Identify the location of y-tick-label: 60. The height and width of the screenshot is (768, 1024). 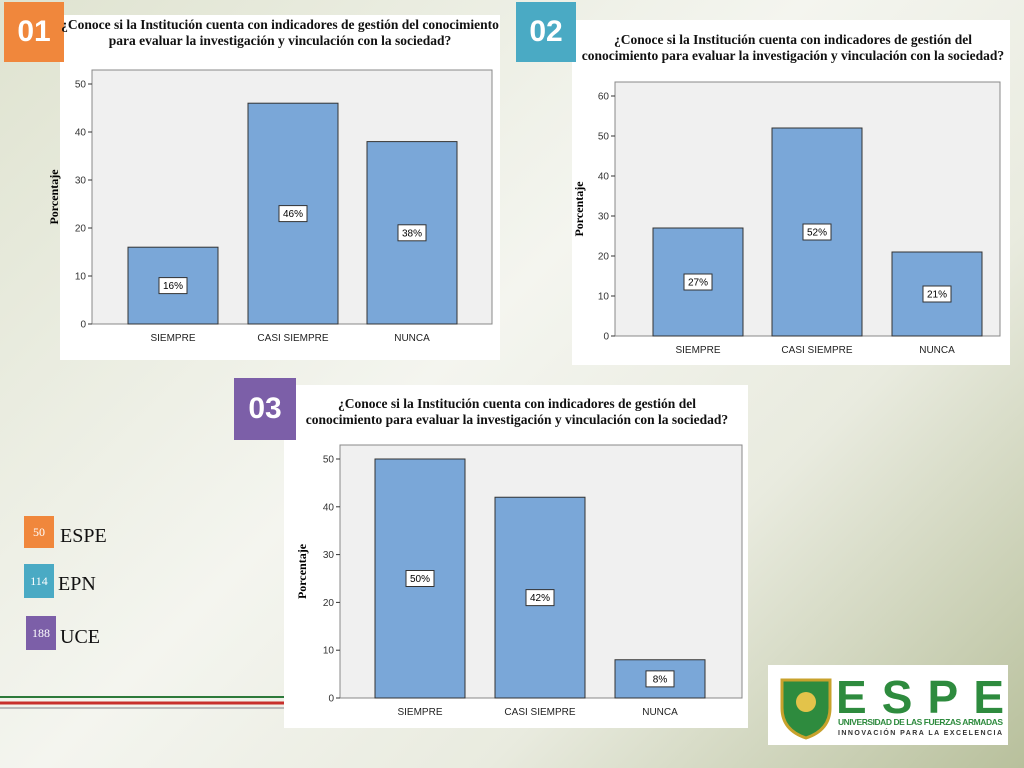
(604, 97).